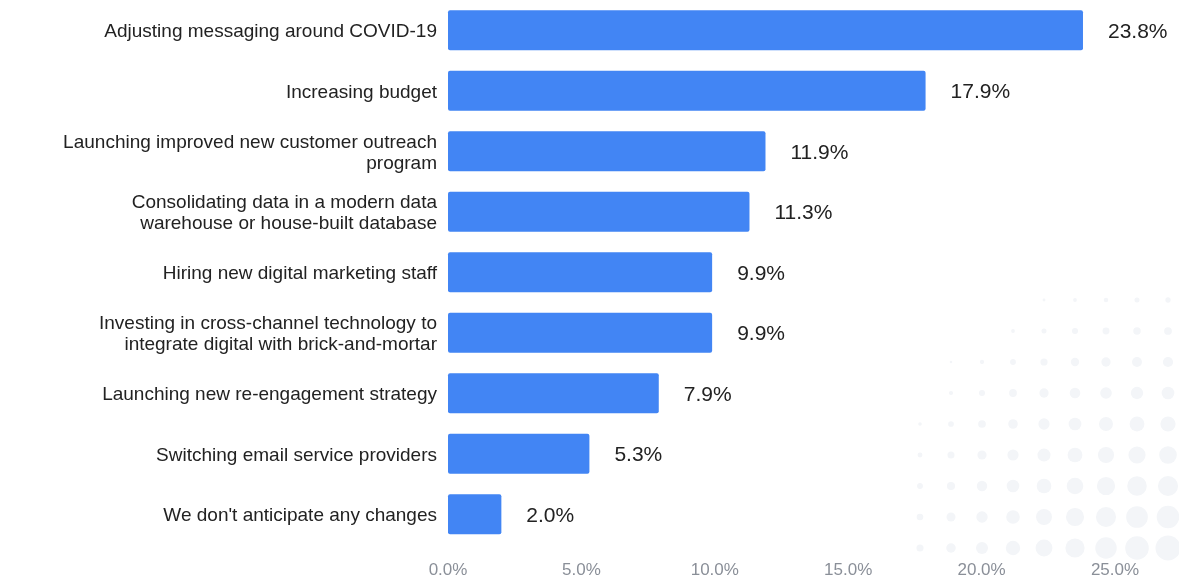 This screenshot has width=1179, height=584. I want to click on data-label: 7.9%, so click(707, 393).